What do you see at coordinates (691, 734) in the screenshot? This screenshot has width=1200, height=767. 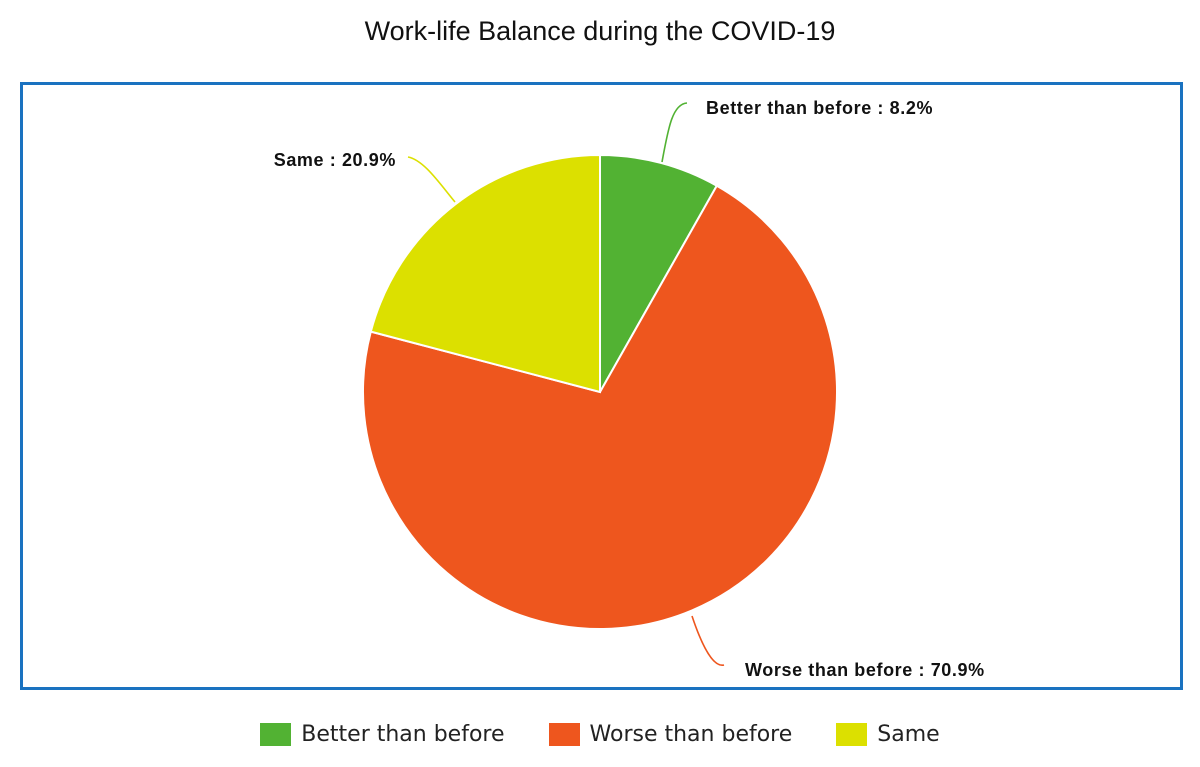 I see `legend-label-worse: Worse than before` at bounding box center [691, 734].